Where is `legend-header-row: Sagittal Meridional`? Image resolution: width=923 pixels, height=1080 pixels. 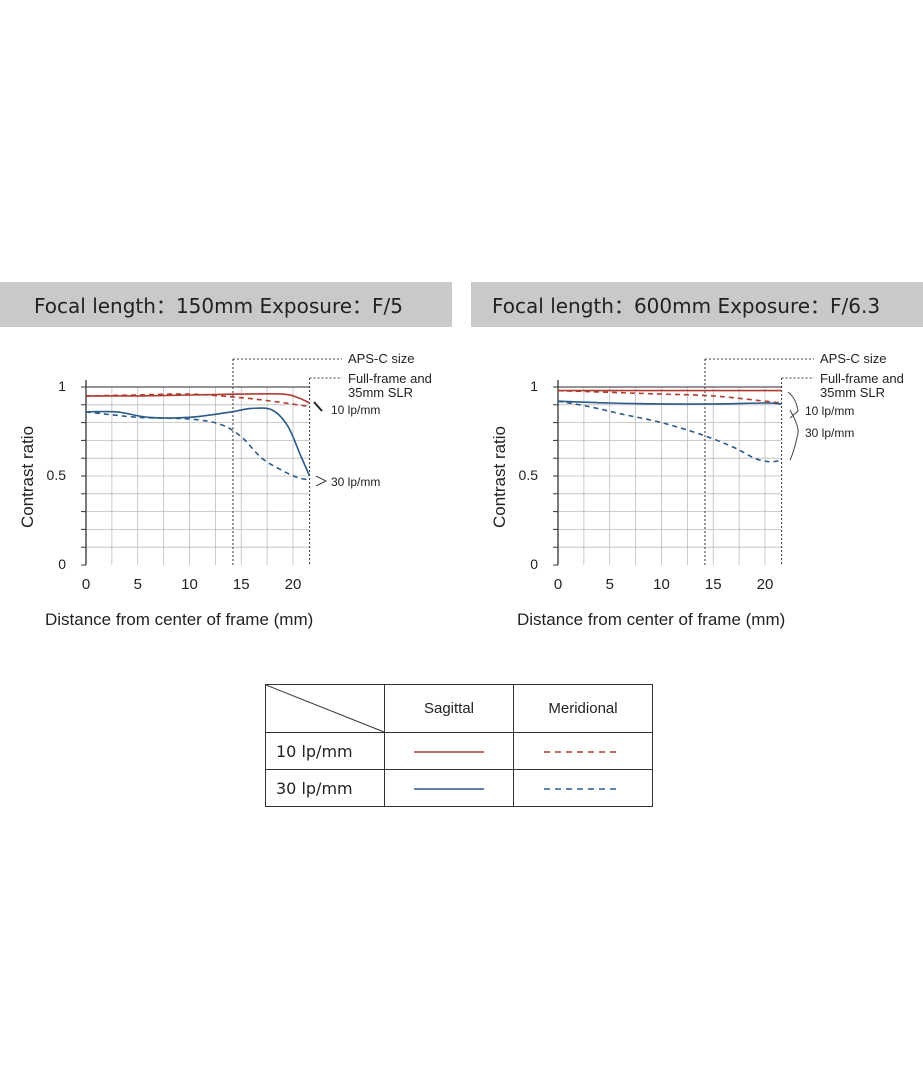 legend-header-row: Sagittal Meridional is located at coordinates (459, 708).